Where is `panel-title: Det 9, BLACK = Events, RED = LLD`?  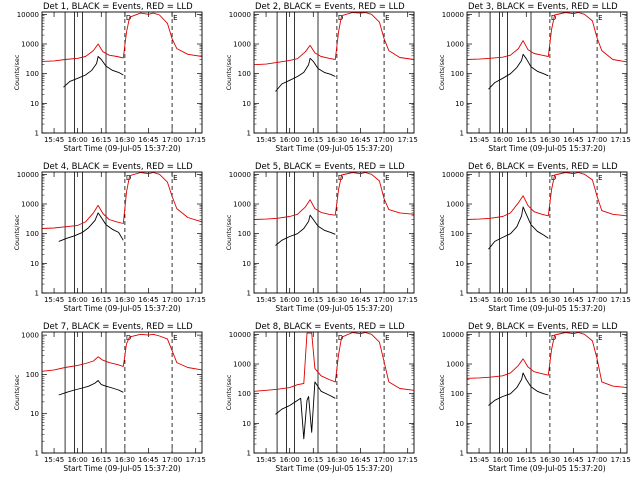 panel-title: Det 9, BLACK = Events, RED = LLD is located at coordinates (543, 327).